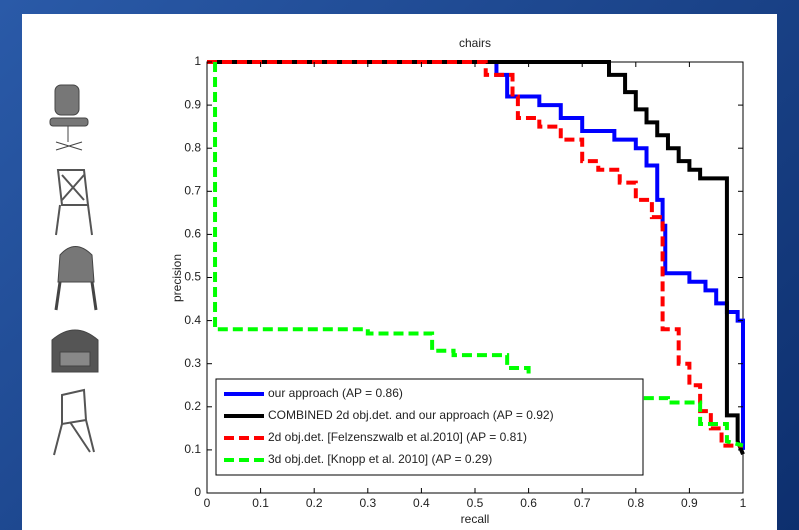 This screenshot has width=799, height=530. I want to click on y-tick-label: 0.7, so click(192, 190).